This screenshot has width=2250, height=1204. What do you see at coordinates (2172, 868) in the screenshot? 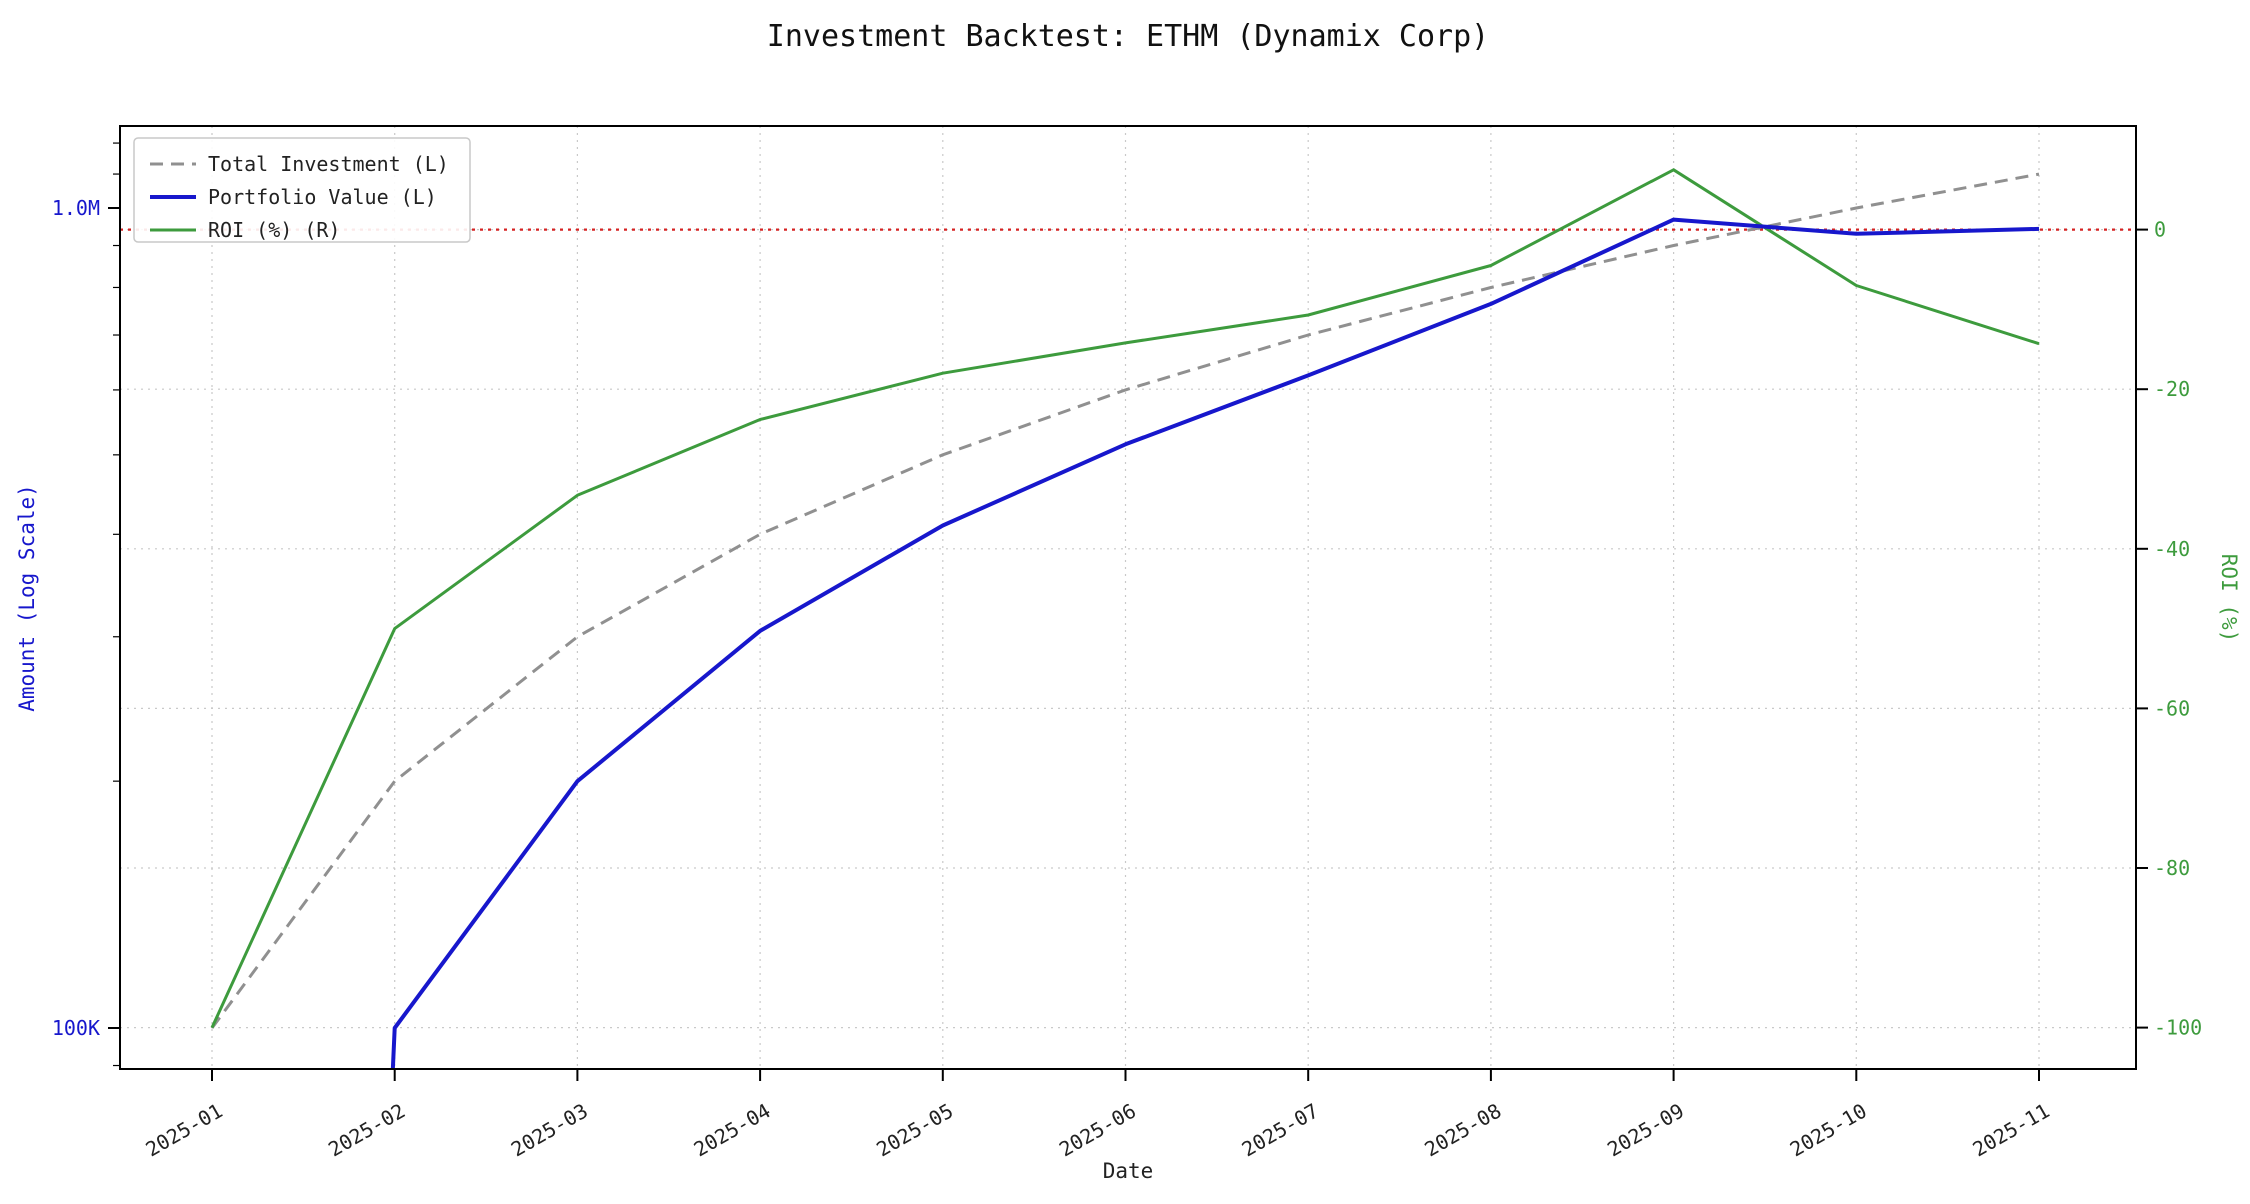
I see `right-tick-label: -80` at bounding box center [2172, 868].